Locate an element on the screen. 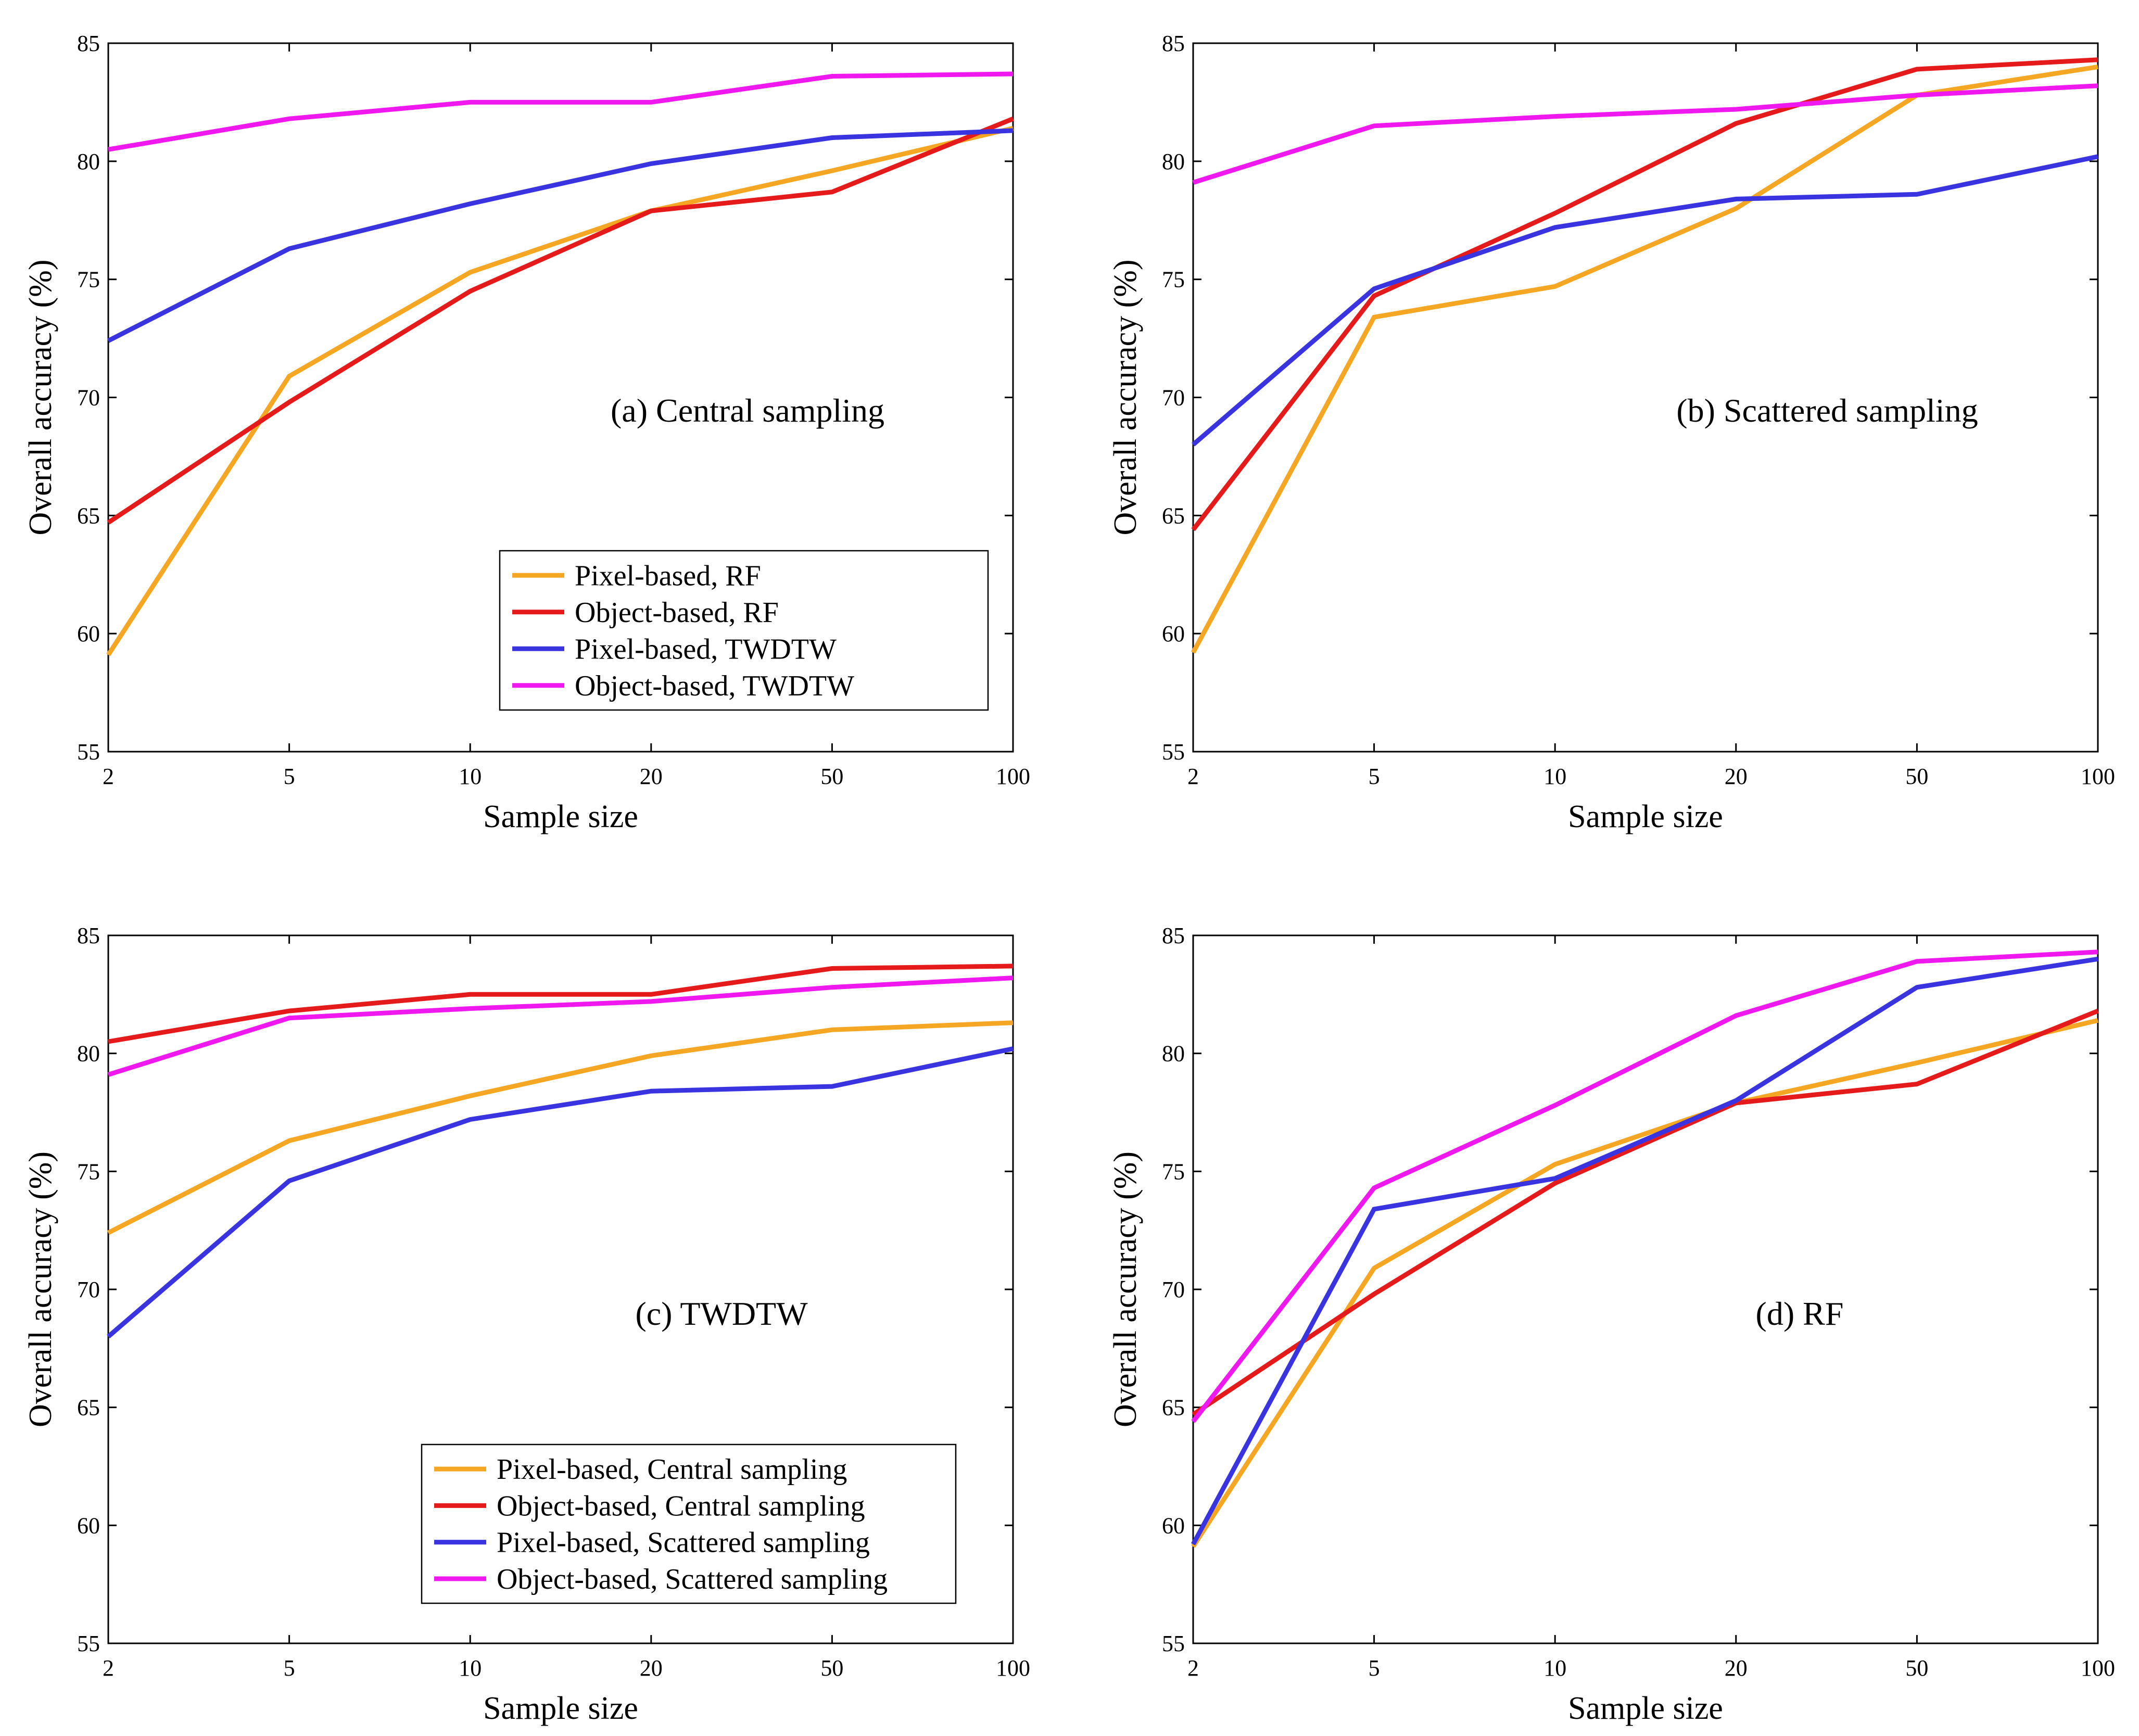  panel-annotation: (d) RF is located at coordinates (1800, 1313).